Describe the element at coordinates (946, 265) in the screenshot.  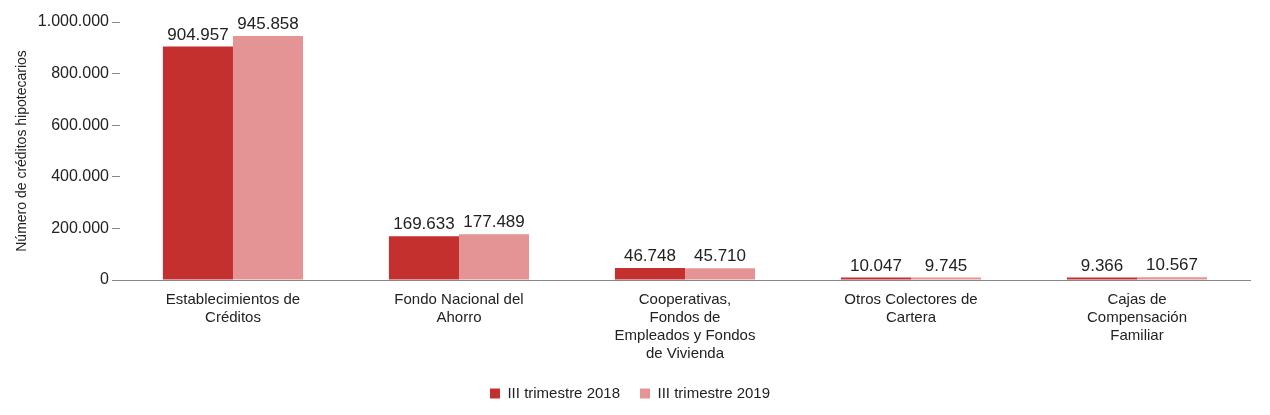
I see `data-label: 9.745` at that location.